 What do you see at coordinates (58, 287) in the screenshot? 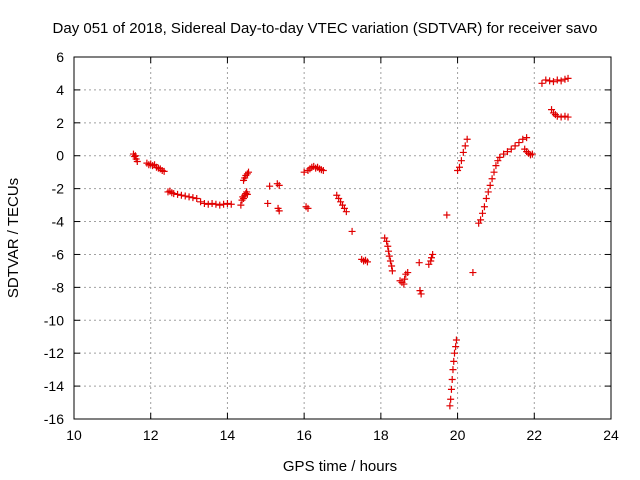
I see `y-tick-label: -8` at bounding box center [58, 287].